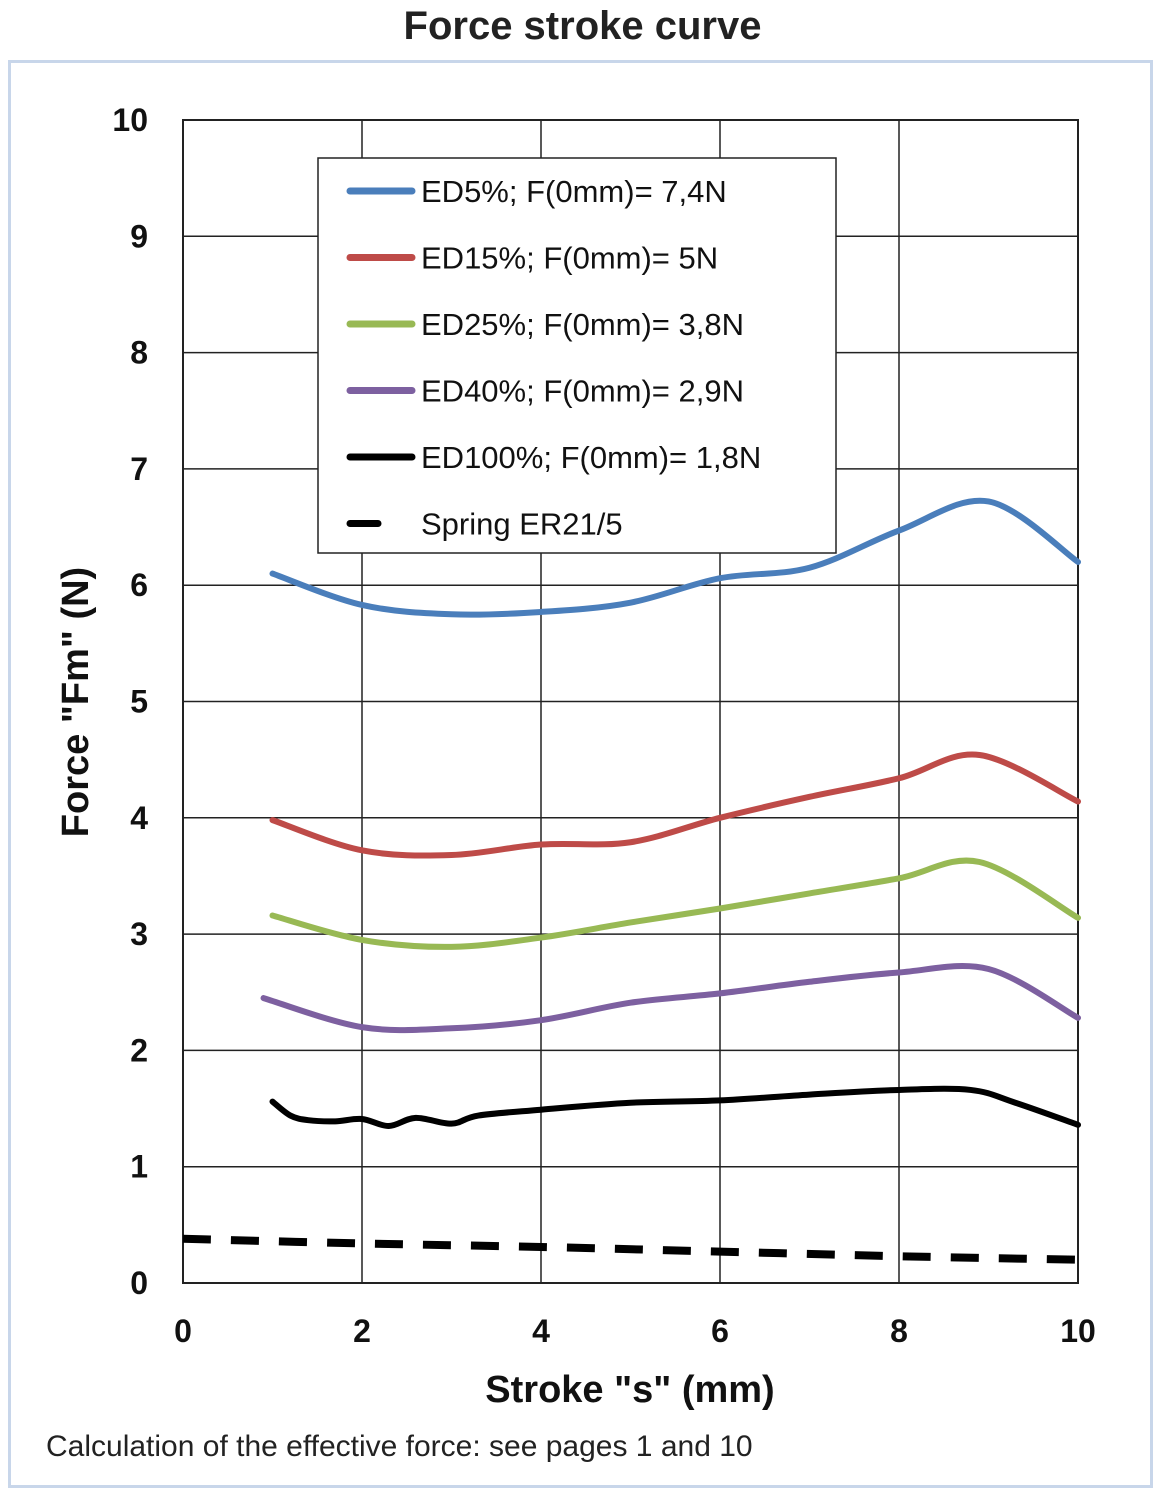 This screenshot has height=1500, width=1165. What do you see at coordinates (574, 191) in the screenshot?
I see `legend-label: ED5%; F(0mm)= 7,4N` at bounding box center [574, 191].